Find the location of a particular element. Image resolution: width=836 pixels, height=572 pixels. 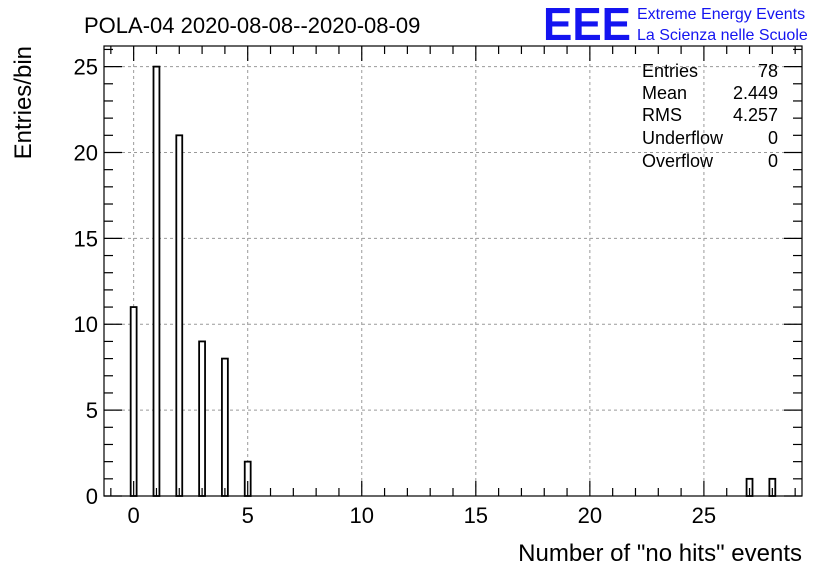

y-tick-label-25: 25 is located at coordinates (86, 67).